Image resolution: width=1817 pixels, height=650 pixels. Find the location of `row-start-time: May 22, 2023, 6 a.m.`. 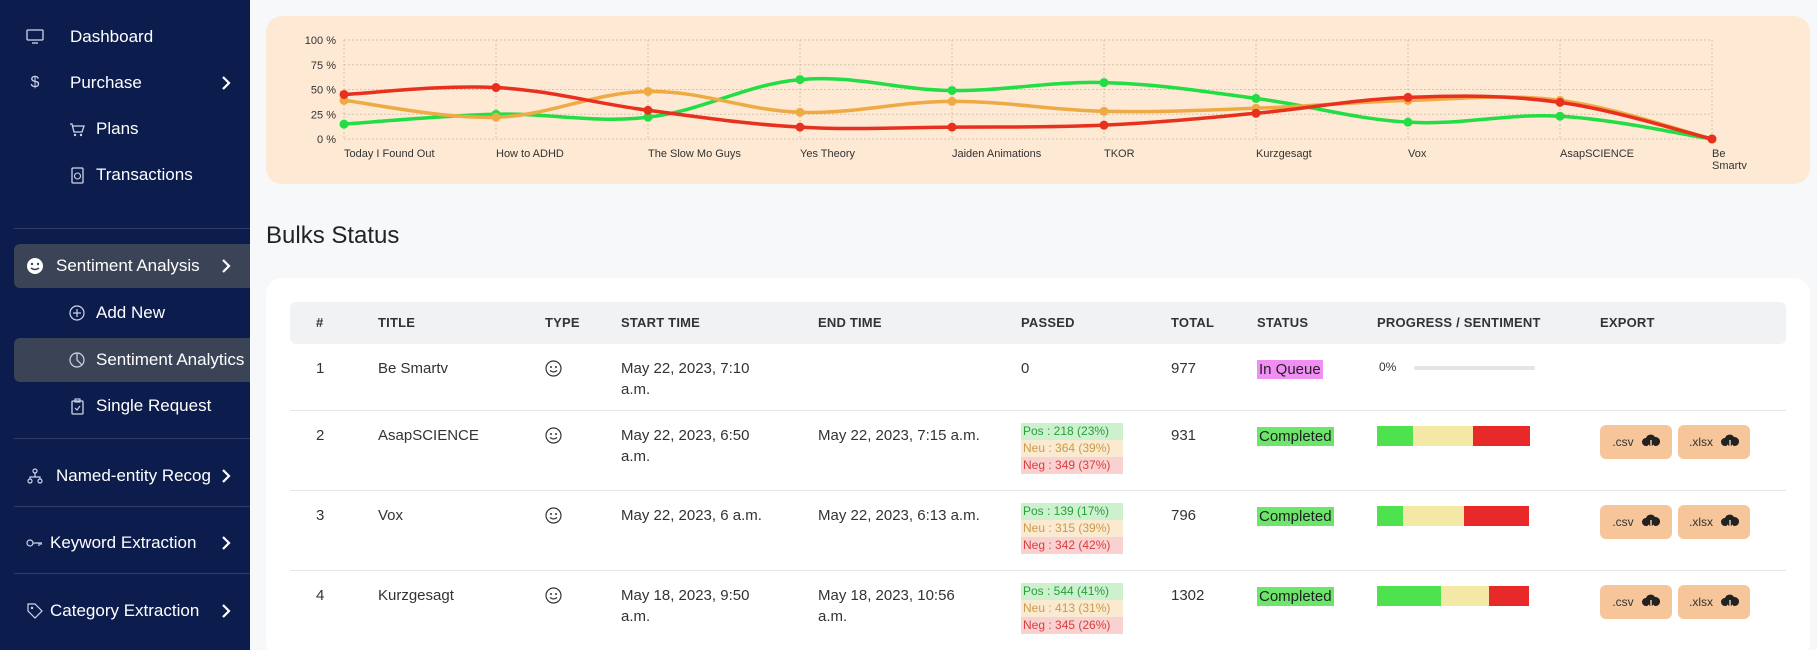

row-start-time: May 22, 2023, 6 a.m. is located at coordinates (691, 515).